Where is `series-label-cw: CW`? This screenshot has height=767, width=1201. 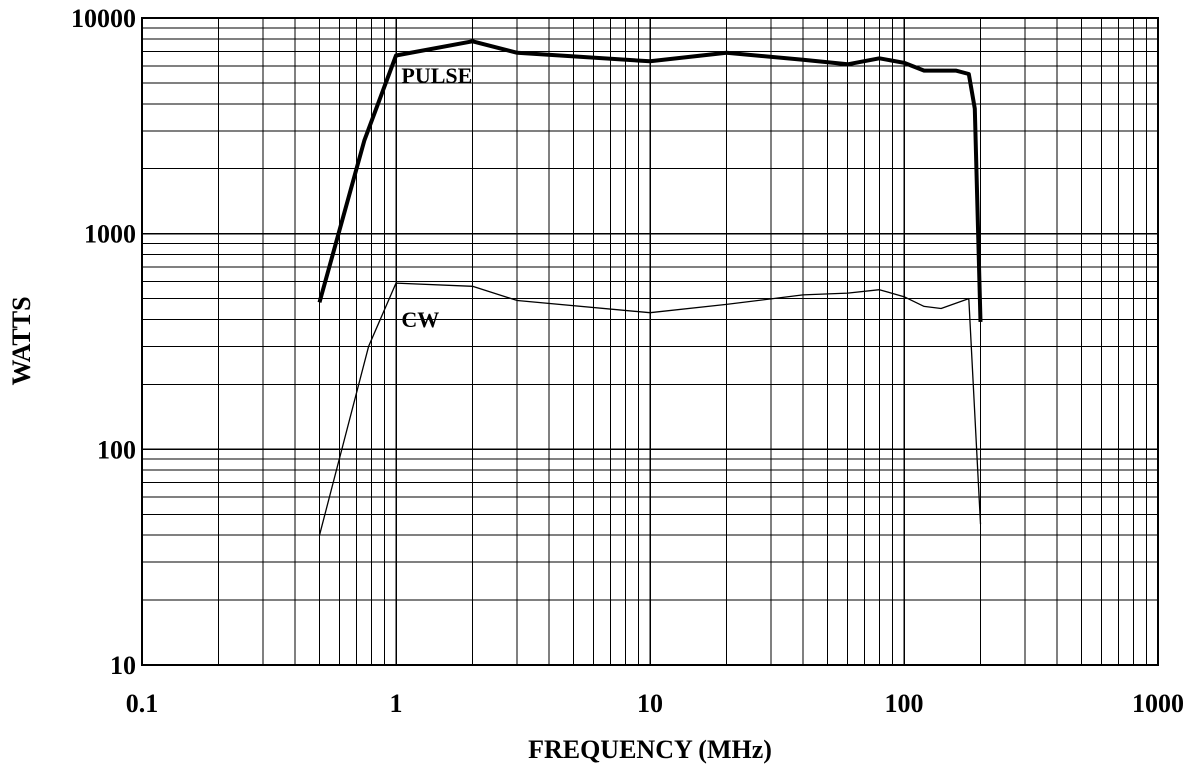 series-label-cw: CW is located at coordinates (420, 319).